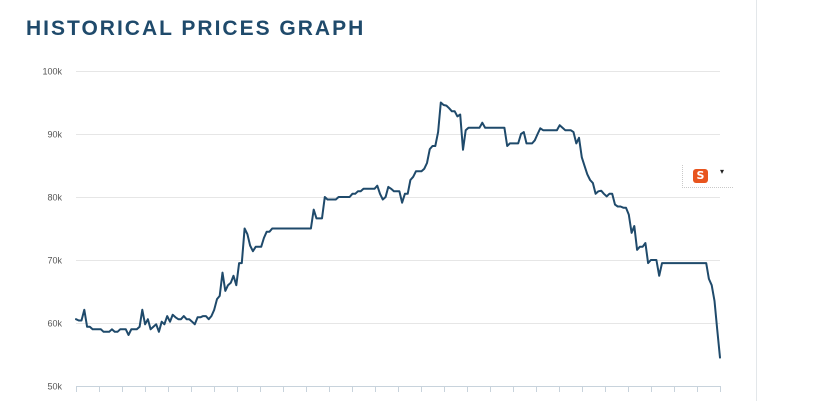 This screenshot has height=401, width=838. I want to click on y-tick-label: 80k, so click(54, 198).